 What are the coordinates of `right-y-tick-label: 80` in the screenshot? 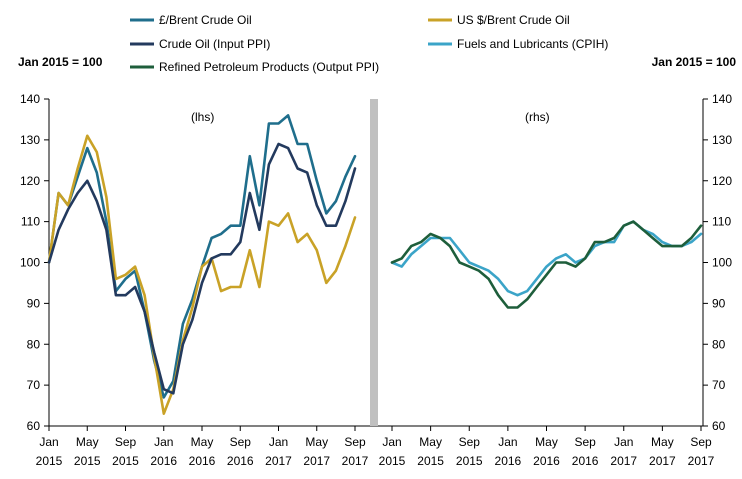 It's located at (719, 344).